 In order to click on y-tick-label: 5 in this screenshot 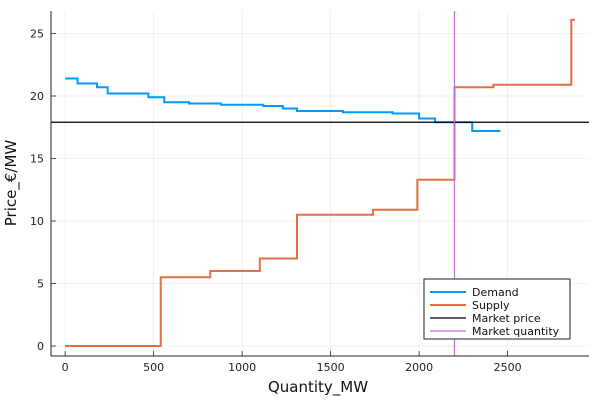, I will do `click(40, 284)`.